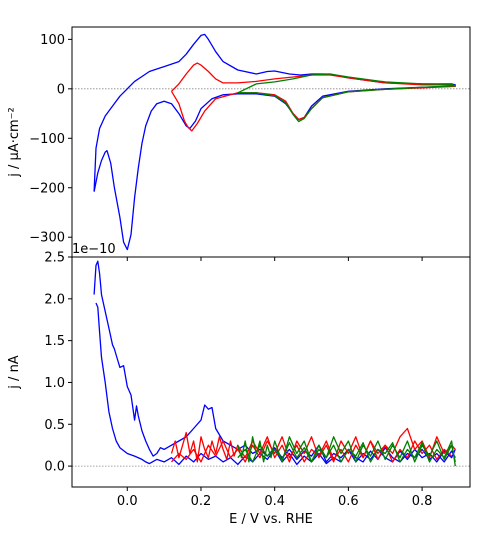 This screenshot has height=540, width=480. What do you see at coordinates (54, 383) in the screenshot?
I see `y-tick-label: 1.0` at bounding box center [54, 383].